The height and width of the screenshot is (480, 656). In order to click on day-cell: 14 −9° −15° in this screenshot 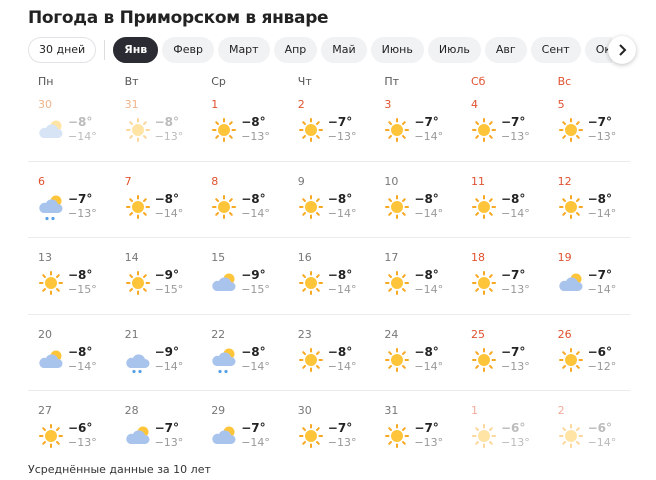, I will do `click(165, 281)`.